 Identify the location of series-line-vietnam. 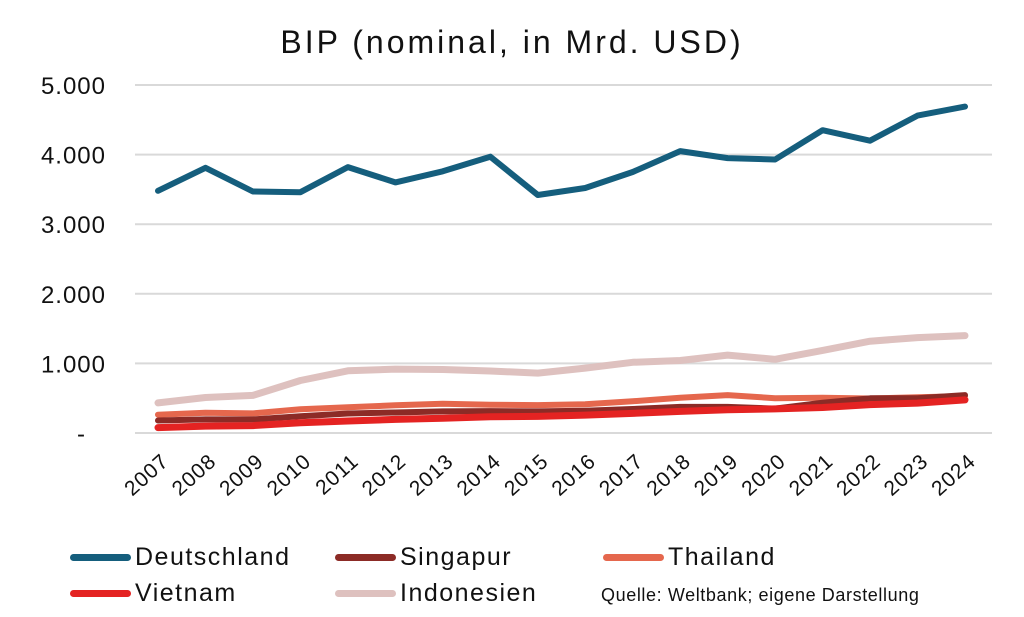
(561, 414).